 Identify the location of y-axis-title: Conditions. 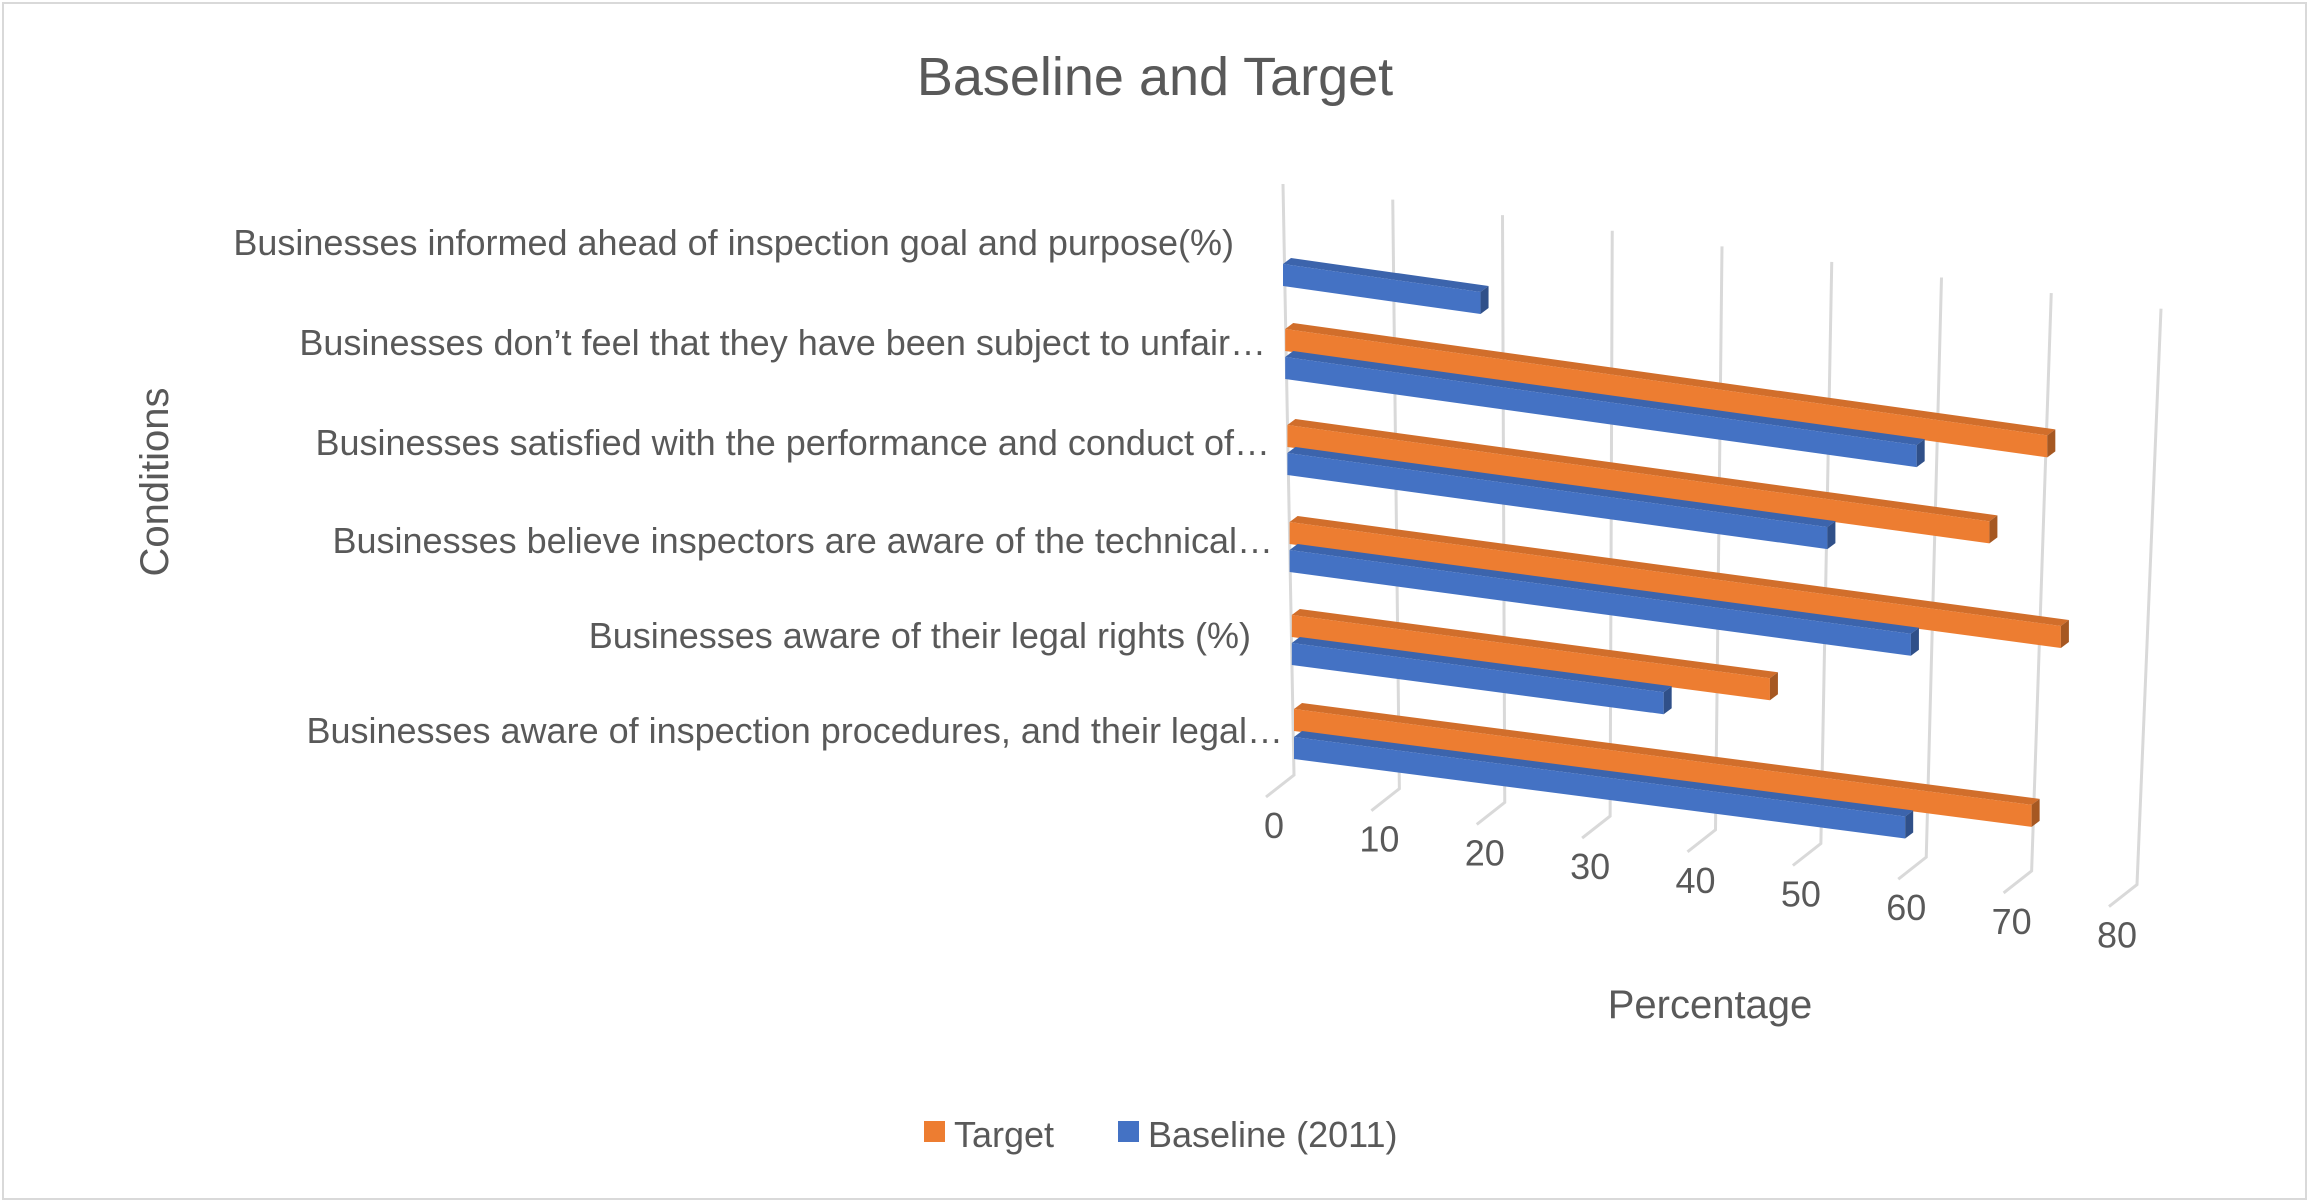
(155, 481).